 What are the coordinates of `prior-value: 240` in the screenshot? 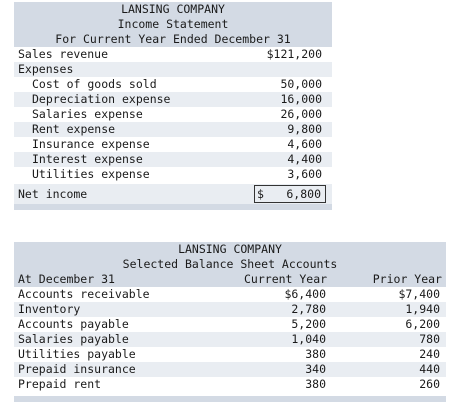 It's located at (429, 354).